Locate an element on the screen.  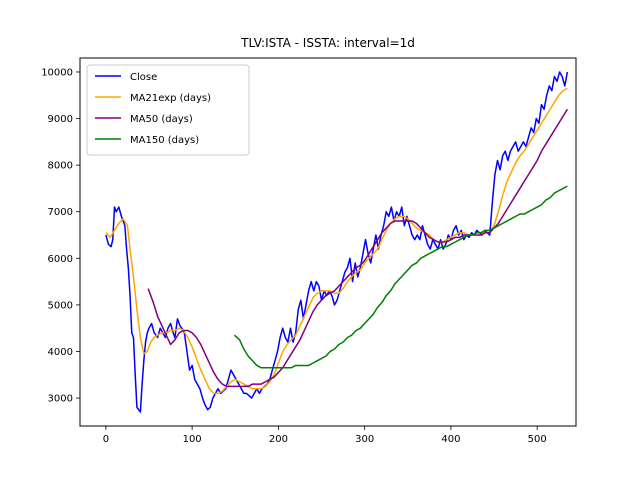
x-tick-label: 100 is located at coordinates (192, 439).